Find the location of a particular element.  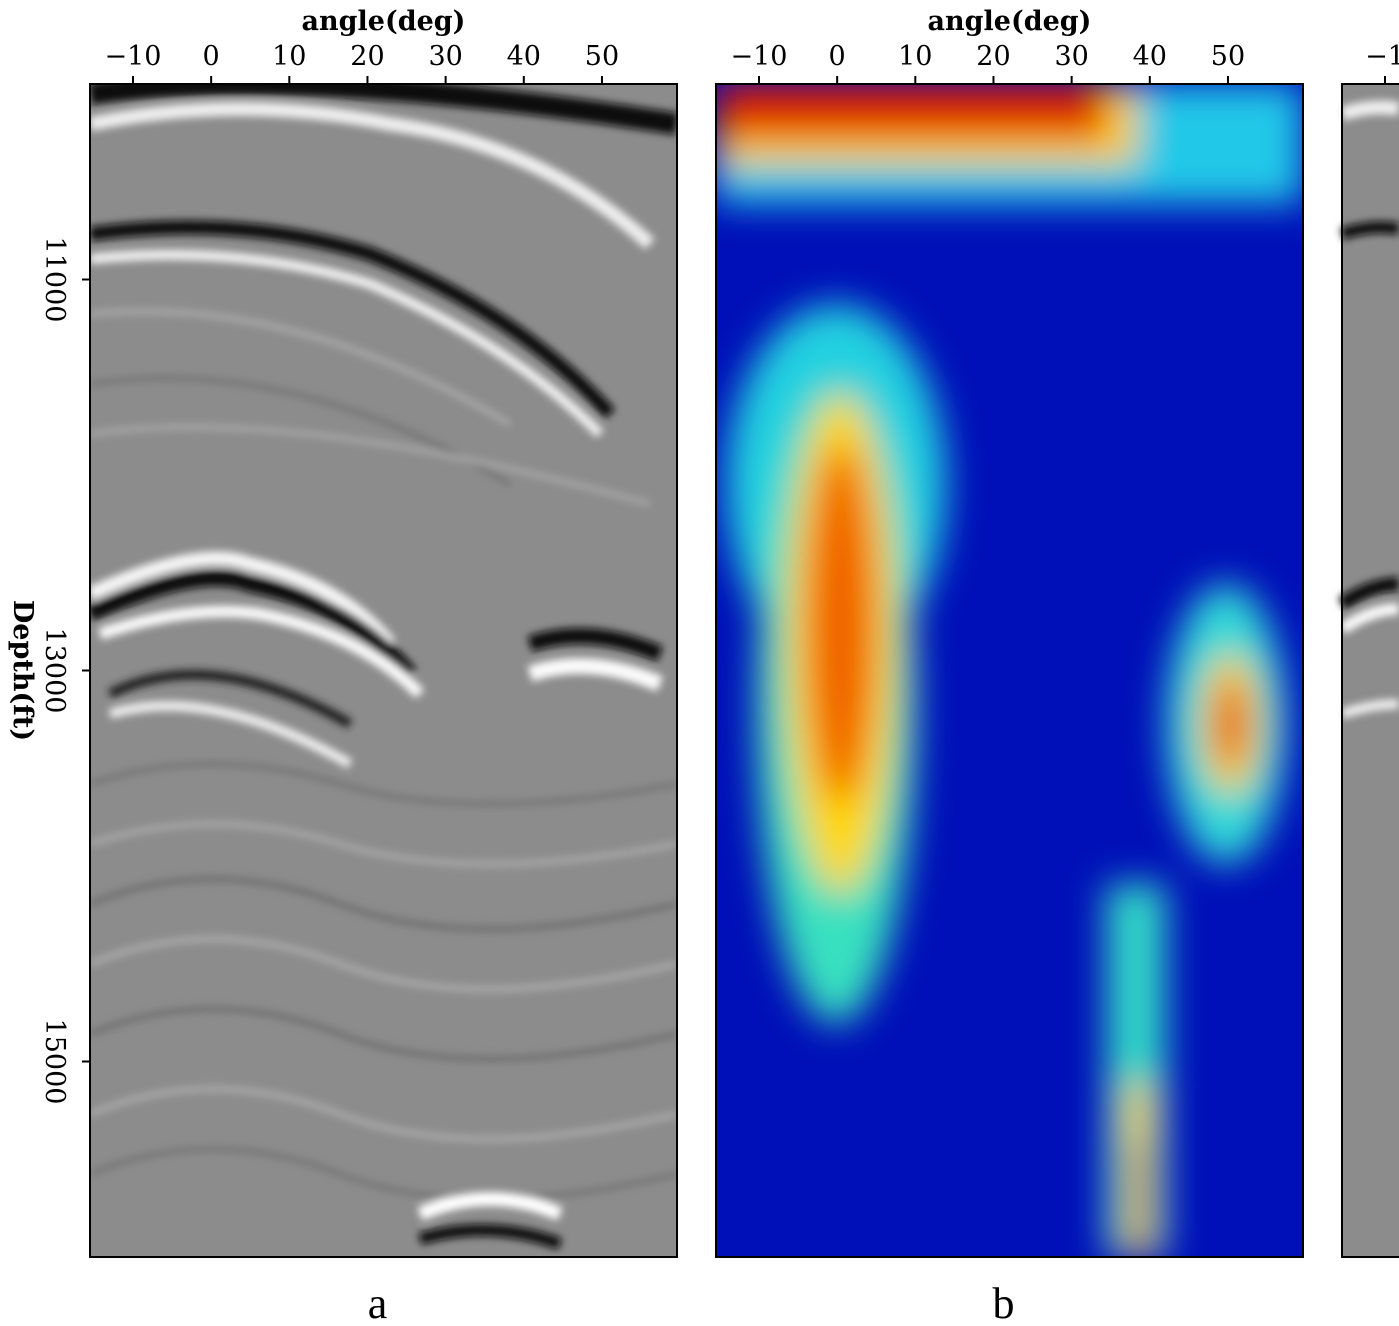

y-tick-label: 13000 is located at coordinates (54, 671).